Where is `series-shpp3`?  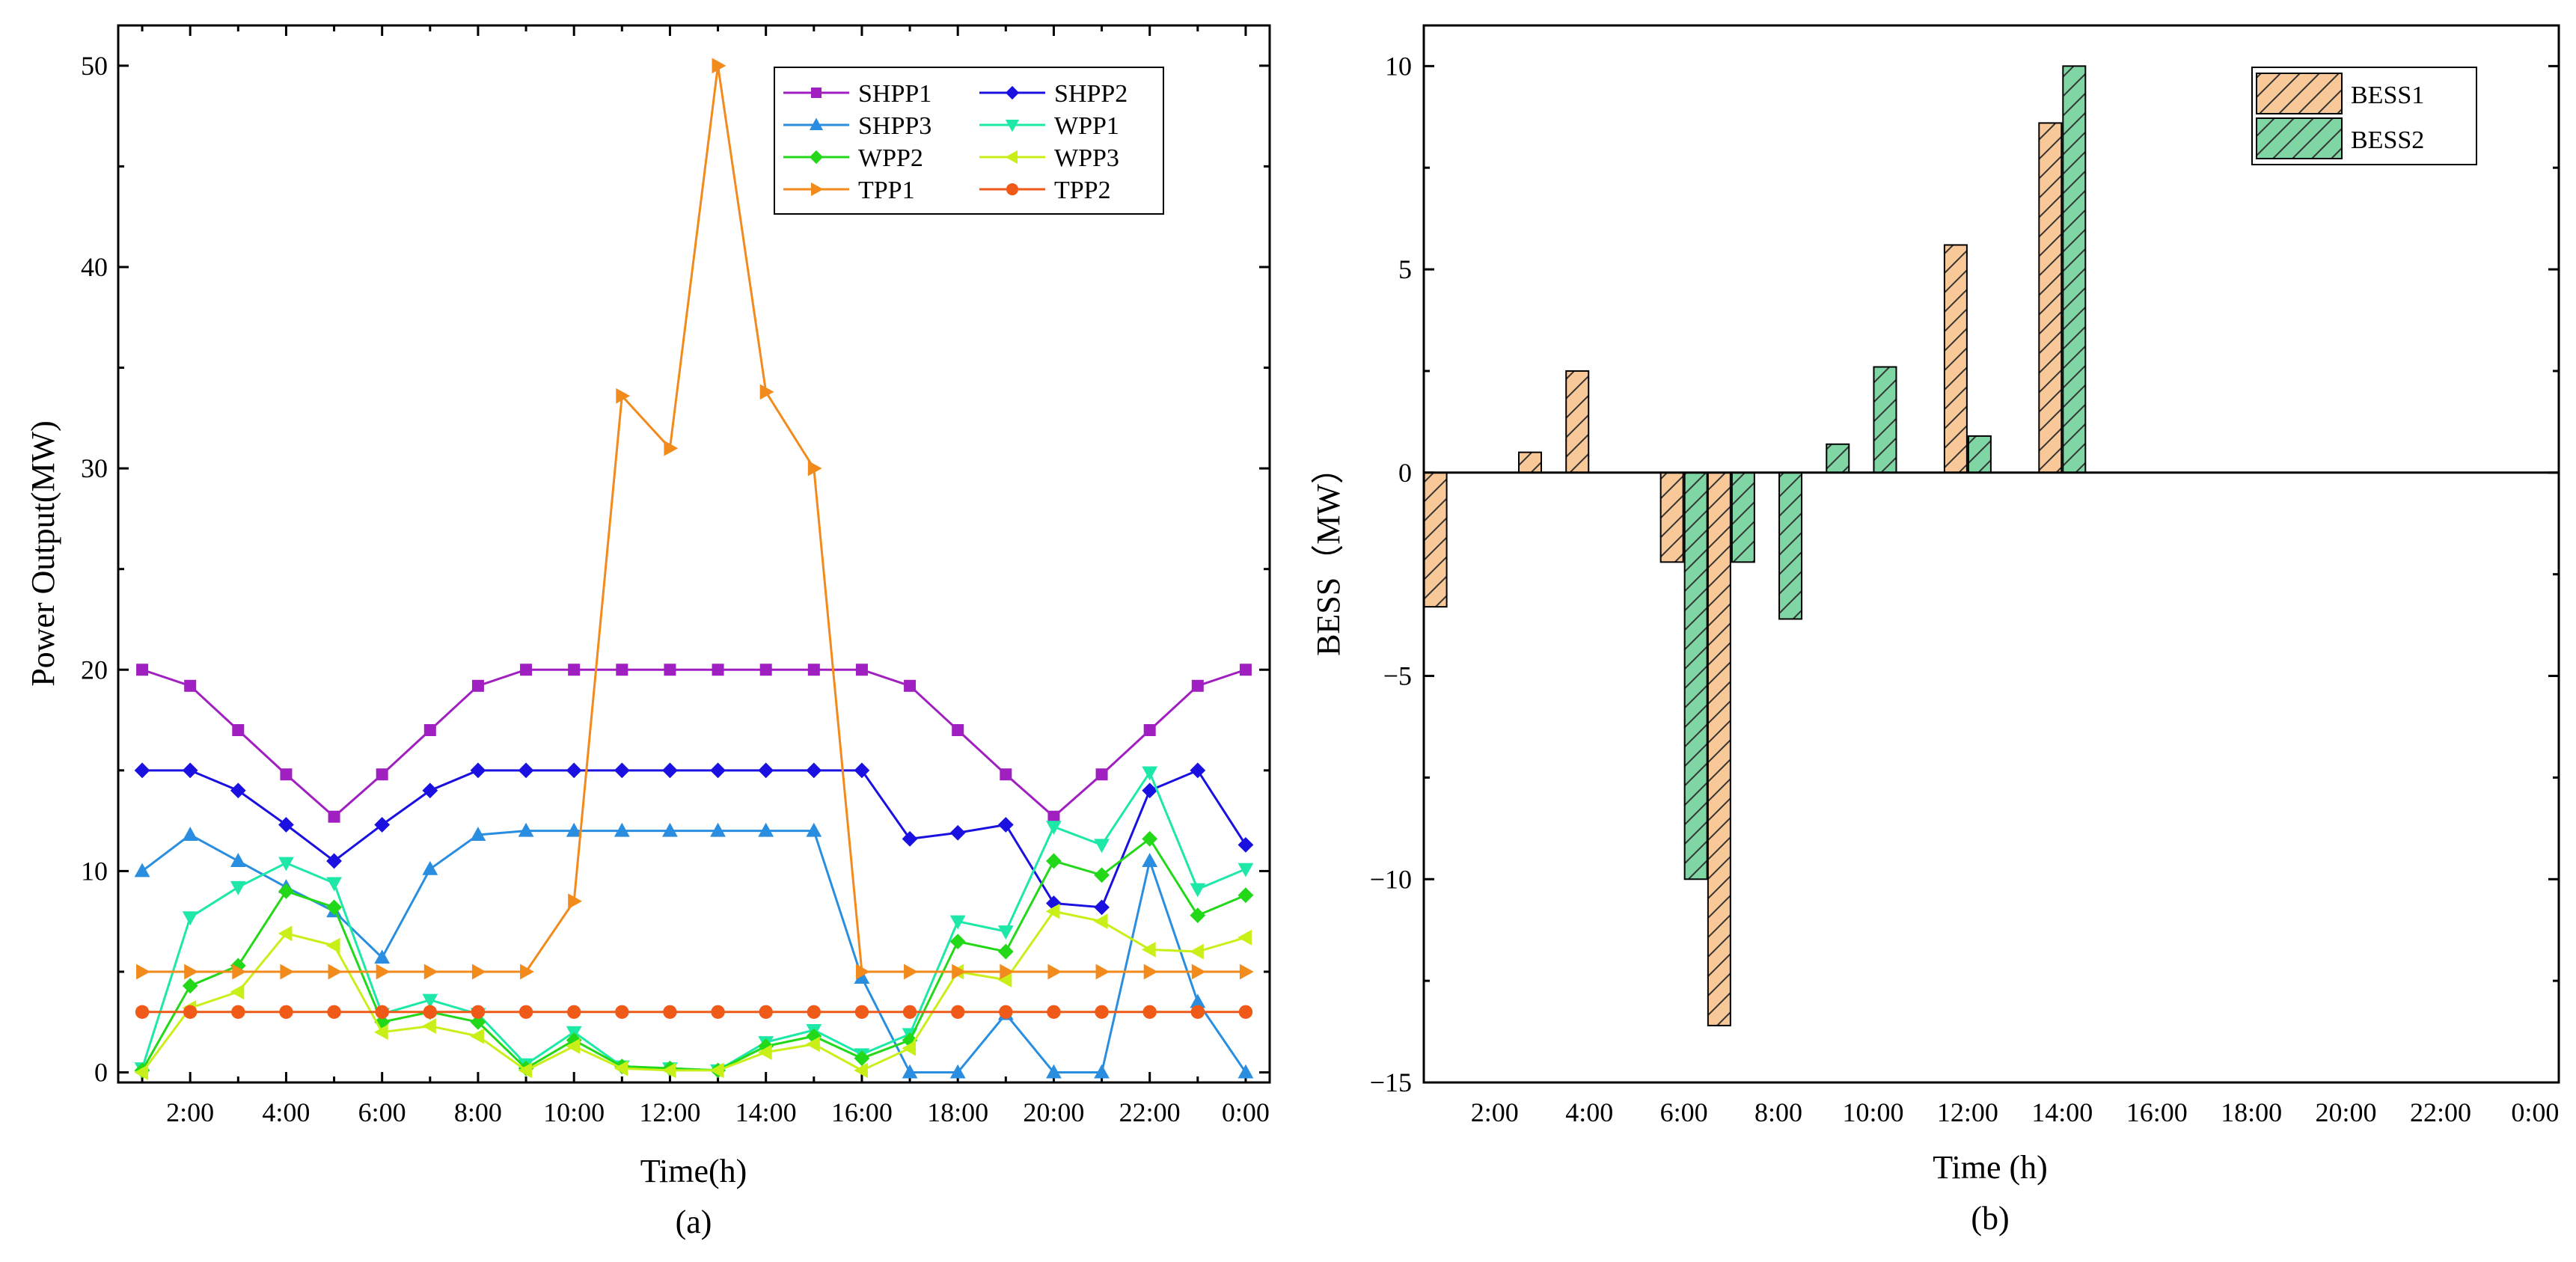 series-shpp3 is located at coordinates (694, 950).